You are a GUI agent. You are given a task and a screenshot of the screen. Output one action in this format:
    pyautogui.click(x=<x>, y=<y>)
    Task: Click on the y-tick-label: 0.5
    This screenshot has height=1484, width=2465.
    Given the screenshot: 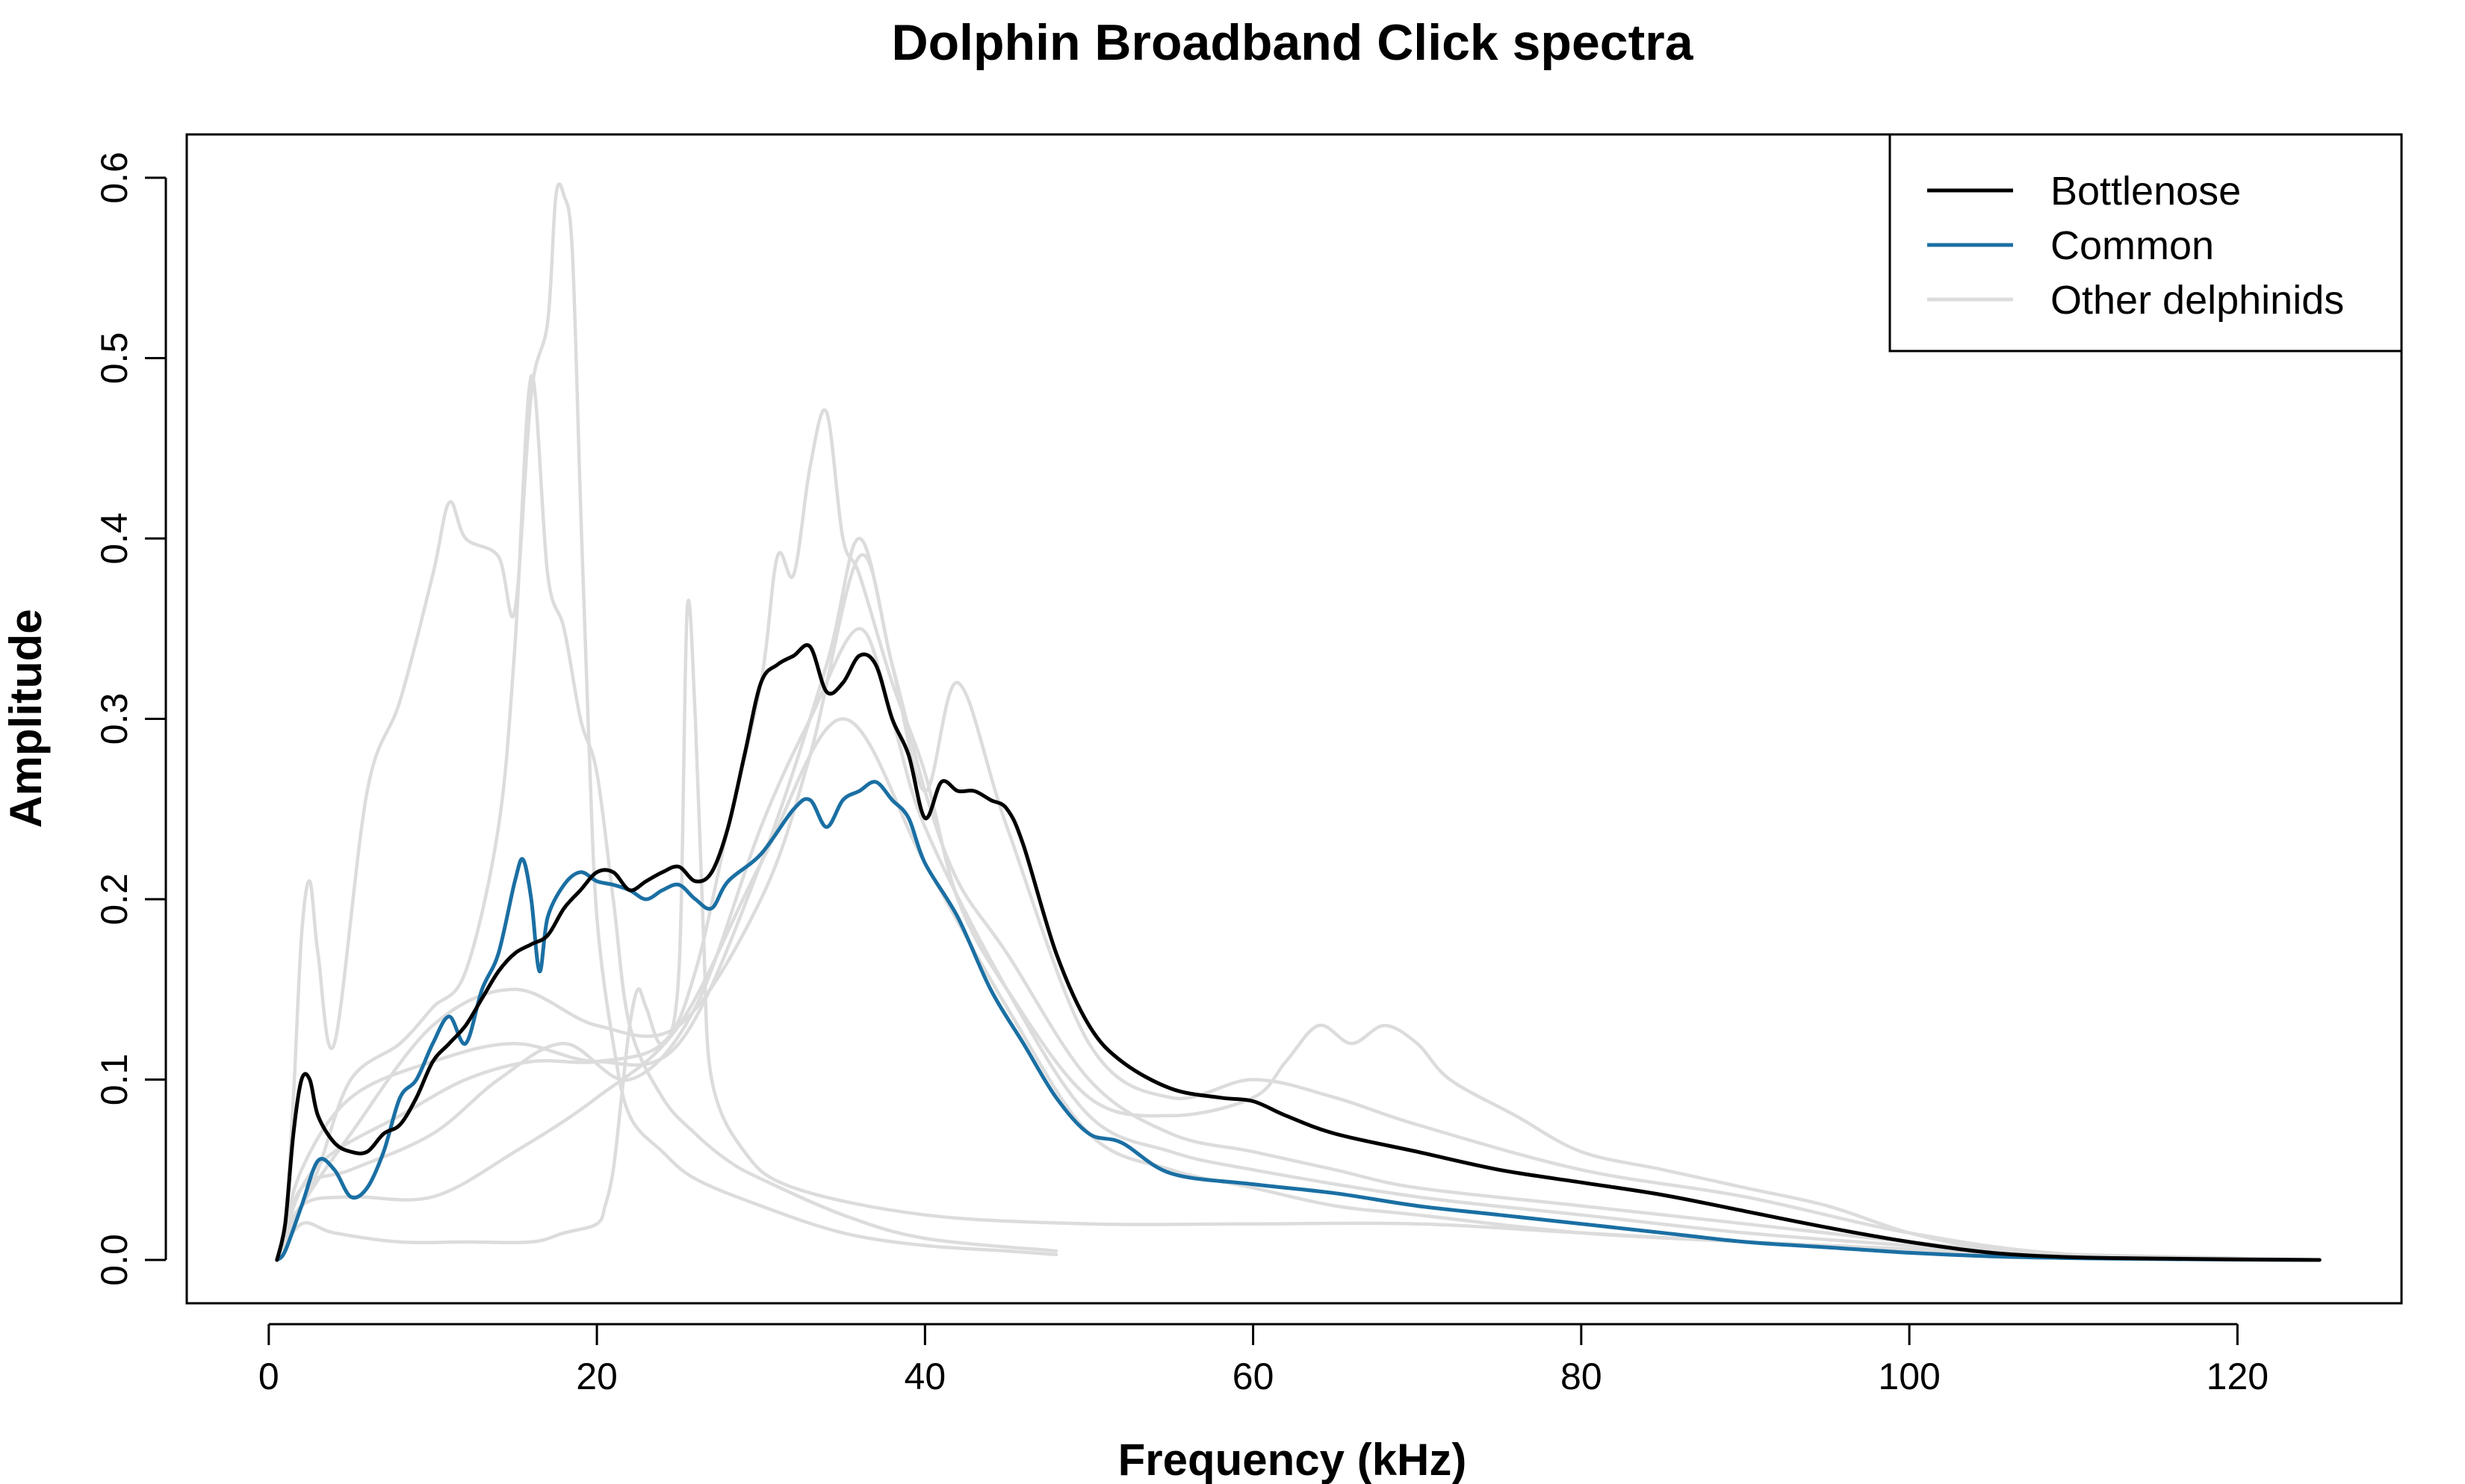 What is the action you would take?
    pyautogui.click(x=114, y=359)
    